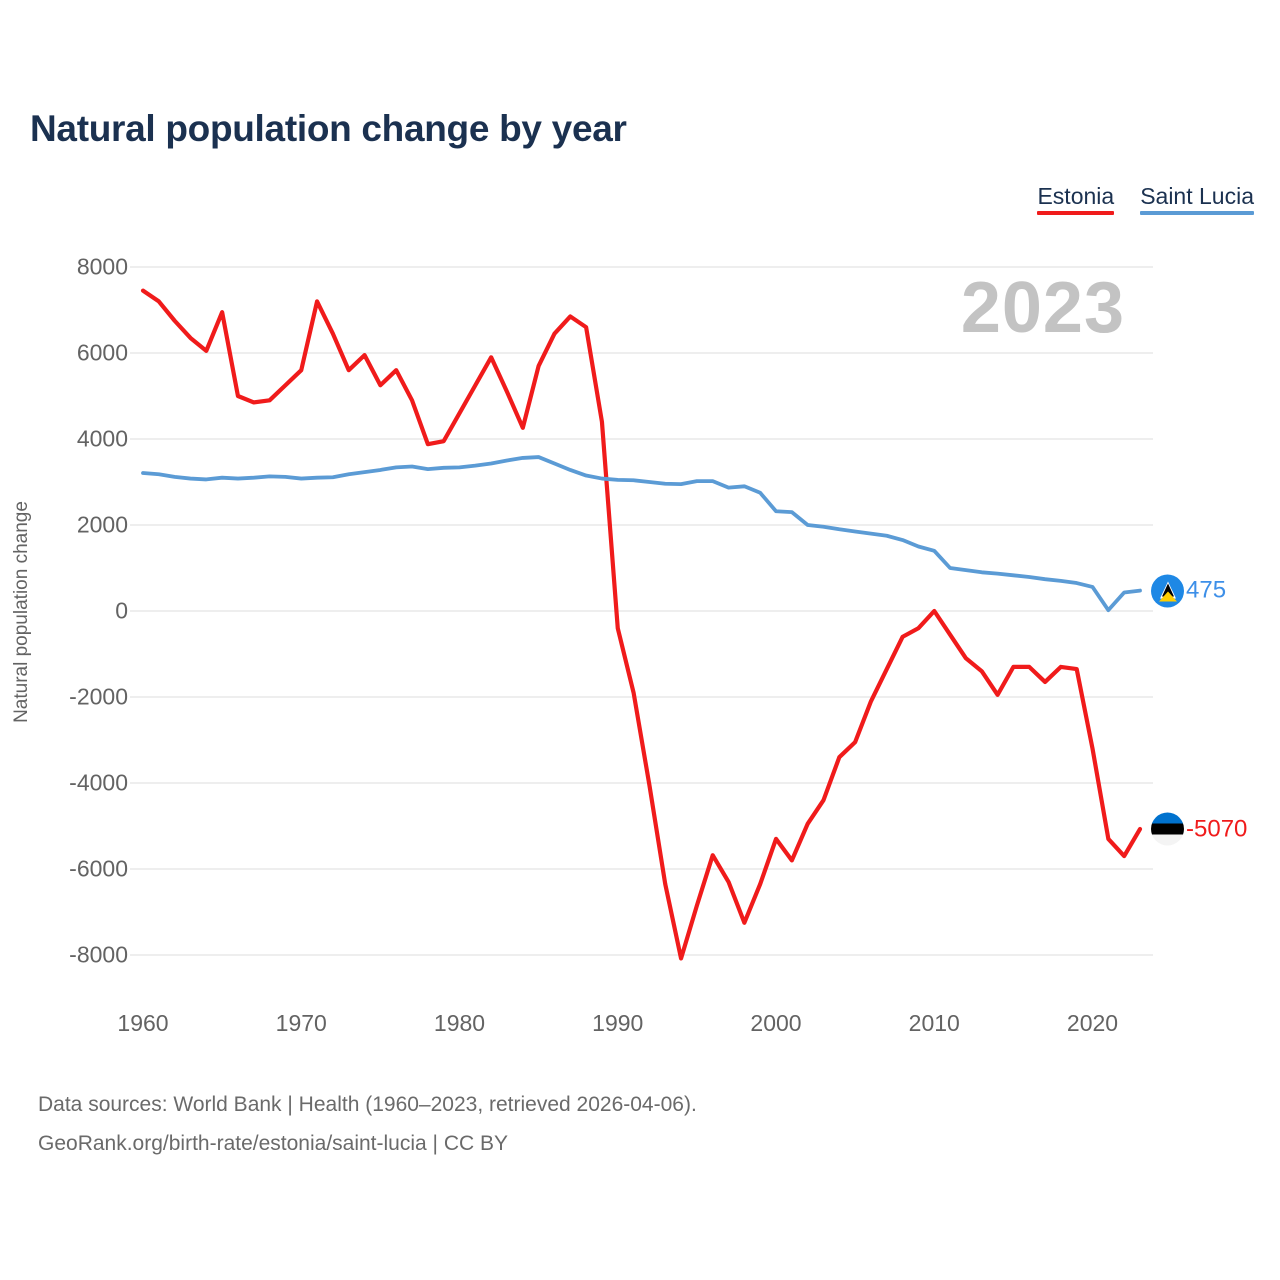 The image size is (1280, 1280). Describe the element at coordinates (1217, 828) in the screenshot. I see `endpoint-value-estonia: -5070` at that location.